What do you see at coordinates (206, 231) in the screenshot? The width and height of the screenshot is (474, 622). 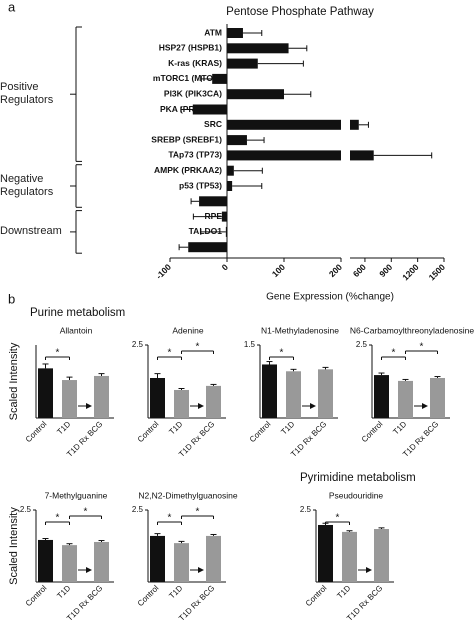 I see `category-label: TALDO1` at bounding box center [206, 231].